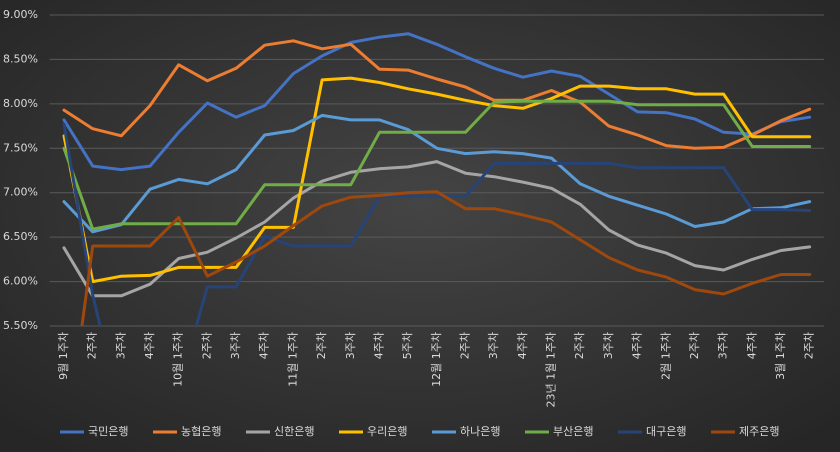 The image size is (840, 452). I want to click on y-tick-label: 6.50%, so click(20, 236).